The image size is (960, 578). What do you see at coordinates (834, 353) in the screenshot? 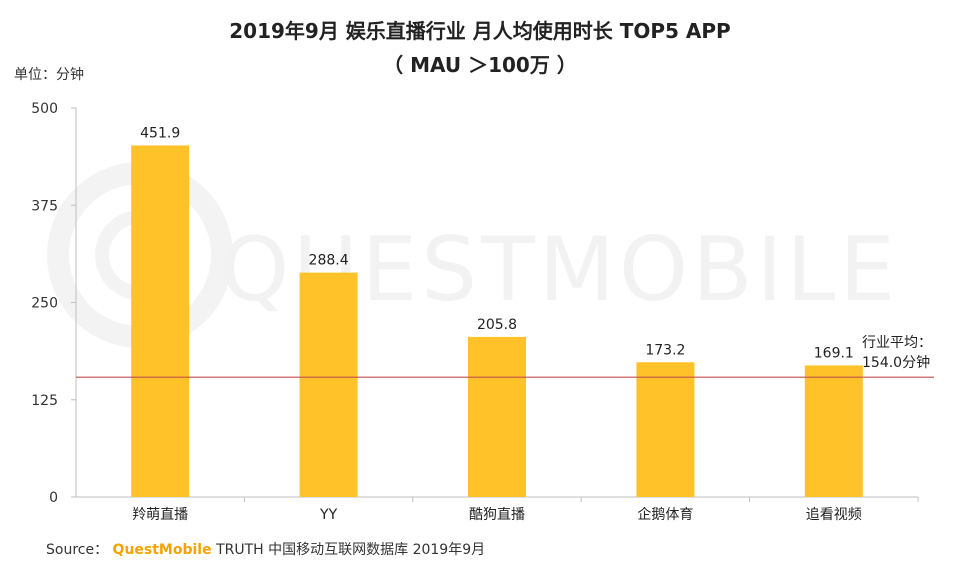
I see `bar-value-label: 169.1` at bounding box center [834, 353].